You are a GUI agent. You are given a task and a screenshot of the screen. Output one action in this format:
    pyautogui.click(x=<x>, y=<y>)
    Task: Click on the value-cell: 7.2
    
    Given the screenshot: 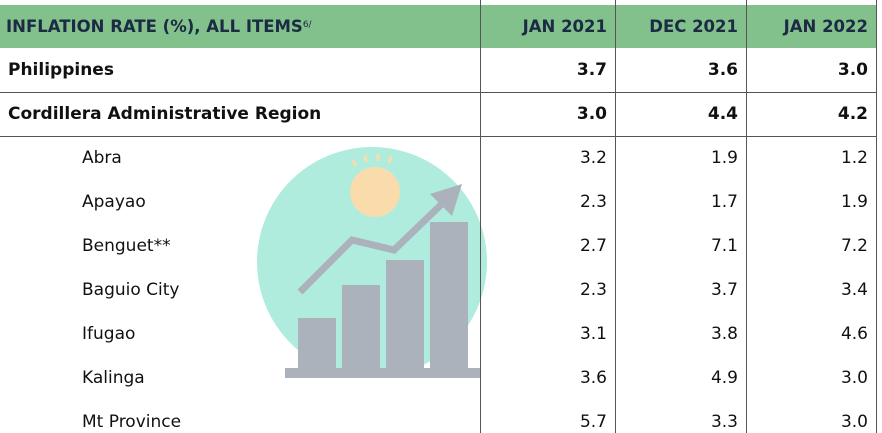 What is the action you would take?
    pyautogui.click(x=854, y=246)
    